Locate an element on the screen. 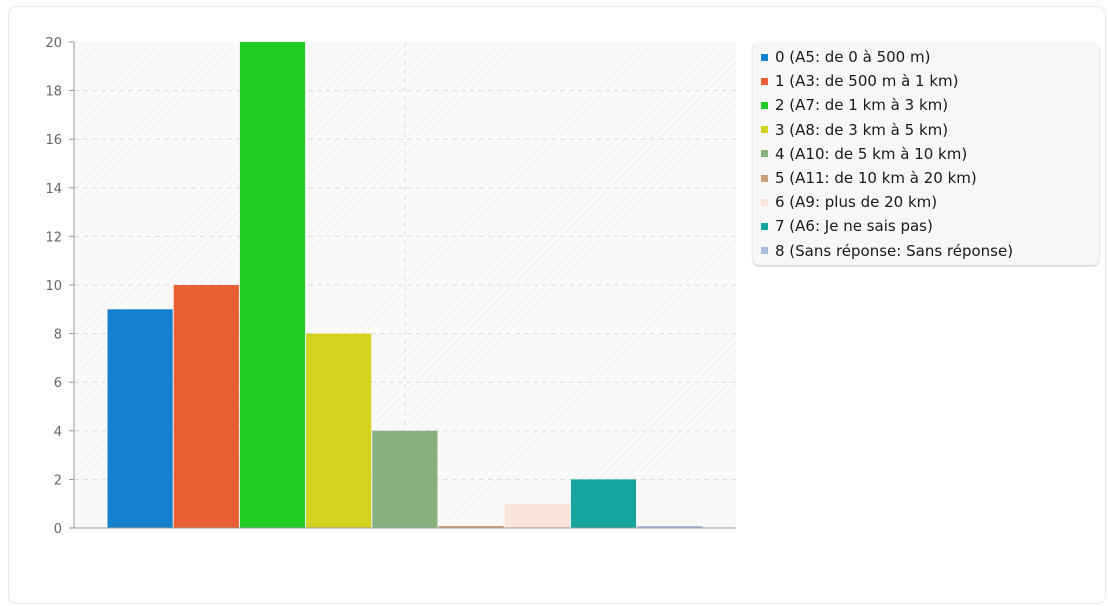  y-tick-label: 2 is located at coordinates (58, 480).